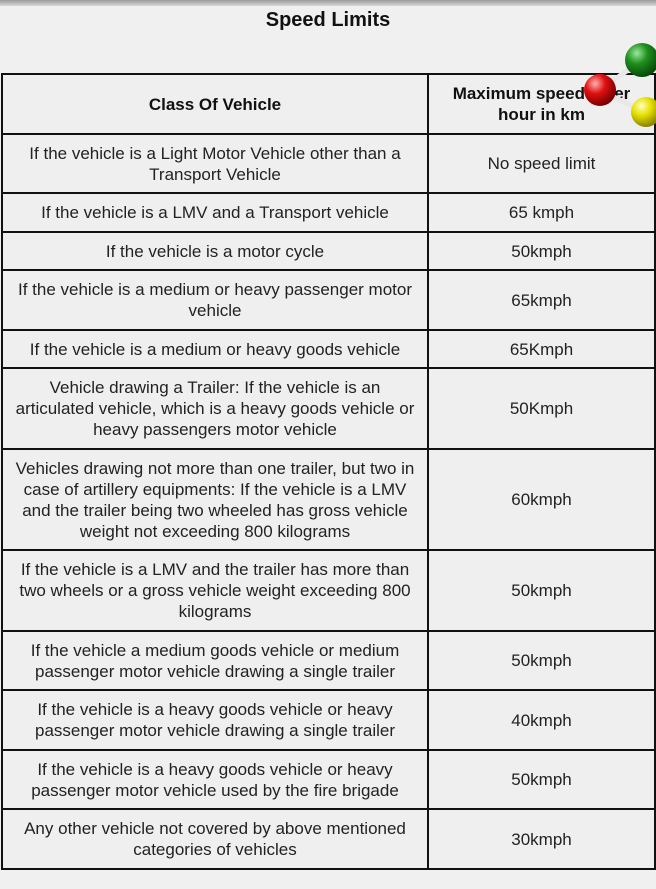  What do you see at coordinates (541, 212) in the screenshot?
I see `speed-cell: 65 kmph` at bounding box center [541, 212].